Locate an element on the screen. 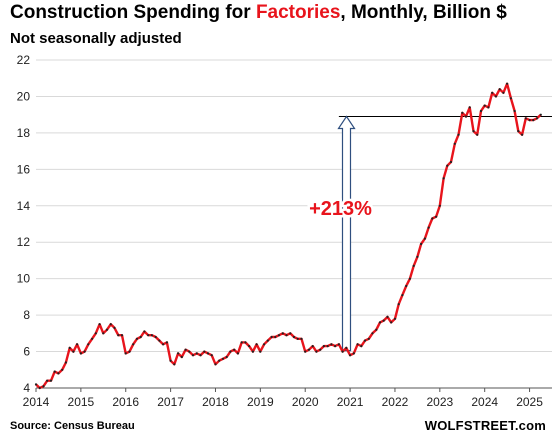 The width and height of the screenshot is (560, 442). source-note: Source: Census Bureau is located at coordinates (72, 426).